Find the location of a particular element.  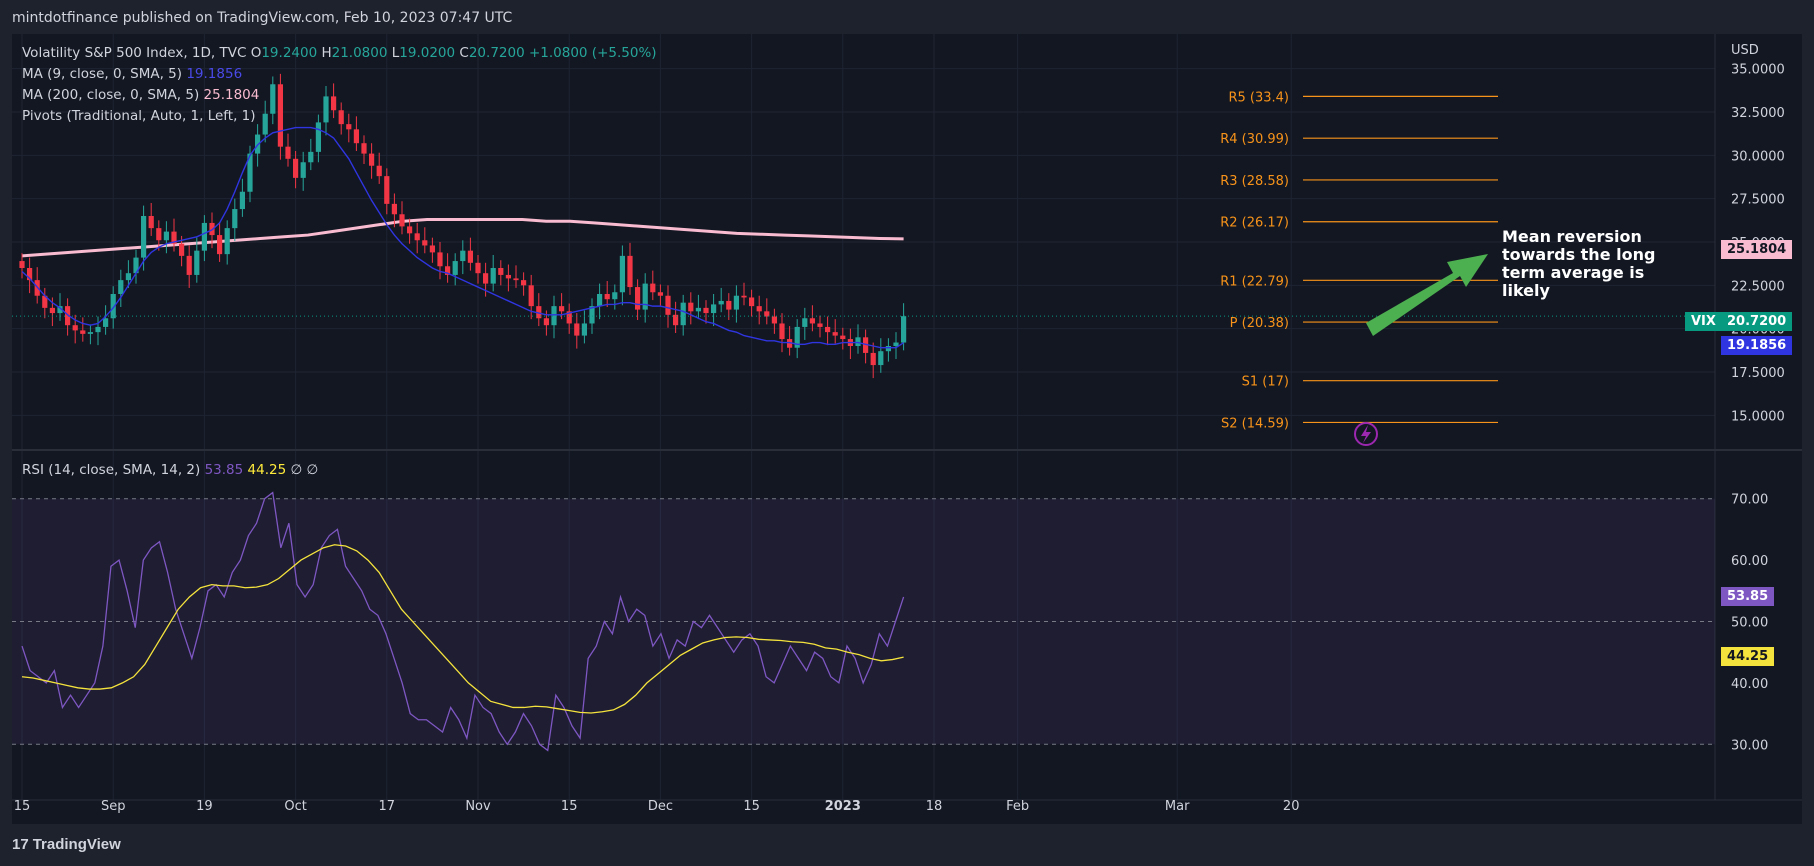

pivot-label: R3 (28.58) is located at coordinates (1254, 181).